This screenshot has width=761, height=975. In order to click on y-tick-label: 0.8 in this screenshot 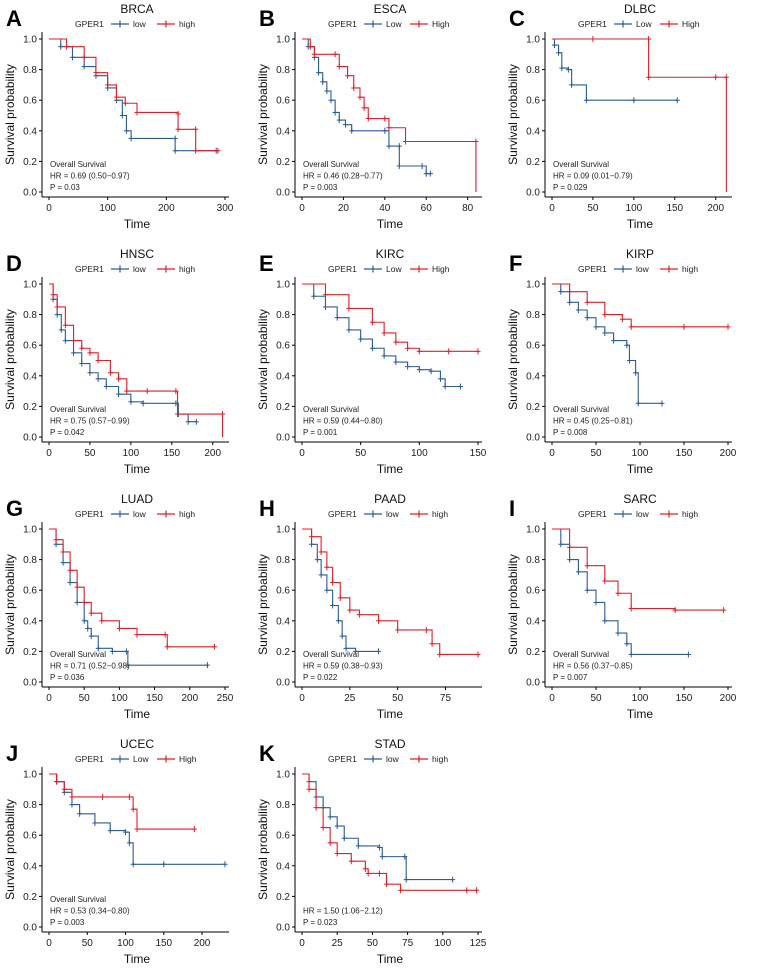, I will do `click(30, 315)`.